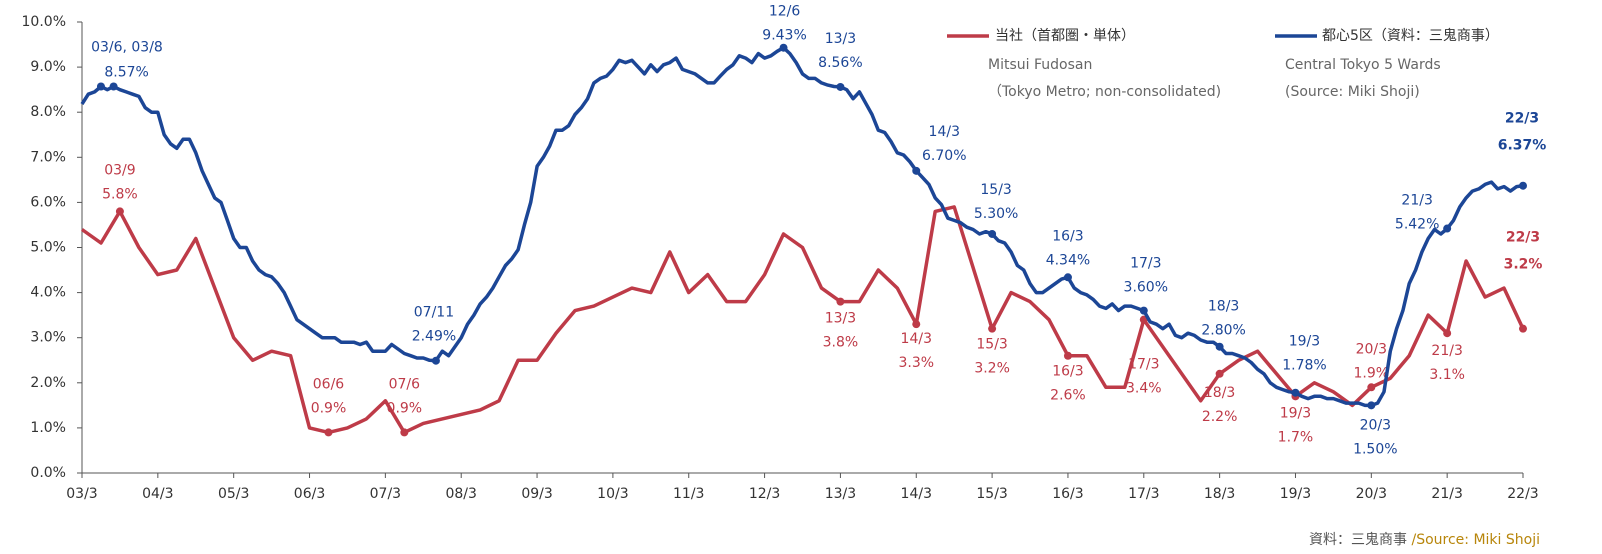 The width and height of the screenshot is (1602, 554). I want to click on value-label: 6.70%, so click(944, 156).